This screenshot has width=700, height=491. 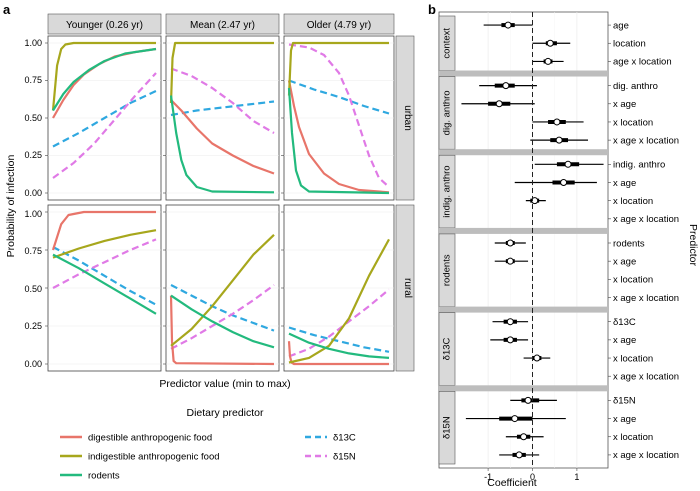 What do you see at coordinates (11, 205) in the screenshot?
I see `panel-a-y-axis-label: Probability of infection` at bounding box center [11, 205].